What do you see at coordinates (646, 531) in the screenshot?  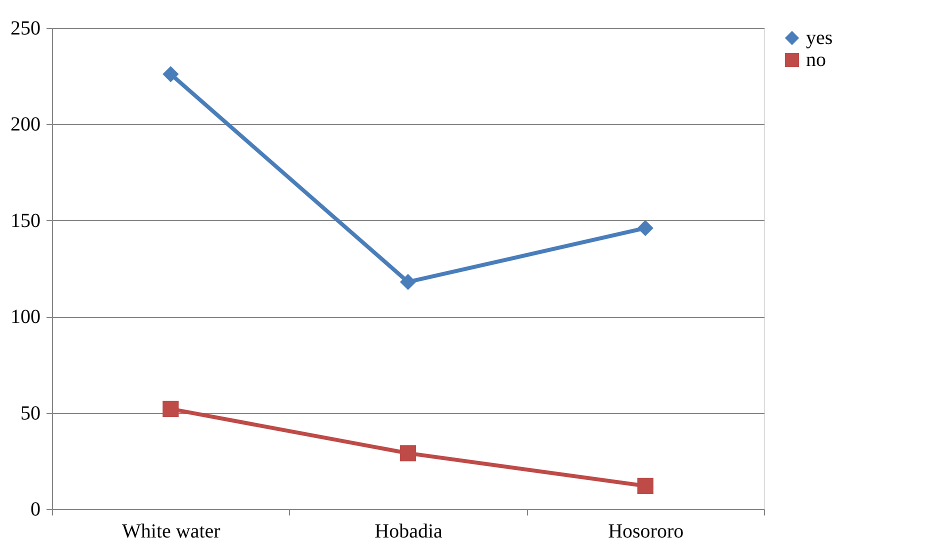 I see `x-tick-label: Hosororo` at bounding box center [646, 531].